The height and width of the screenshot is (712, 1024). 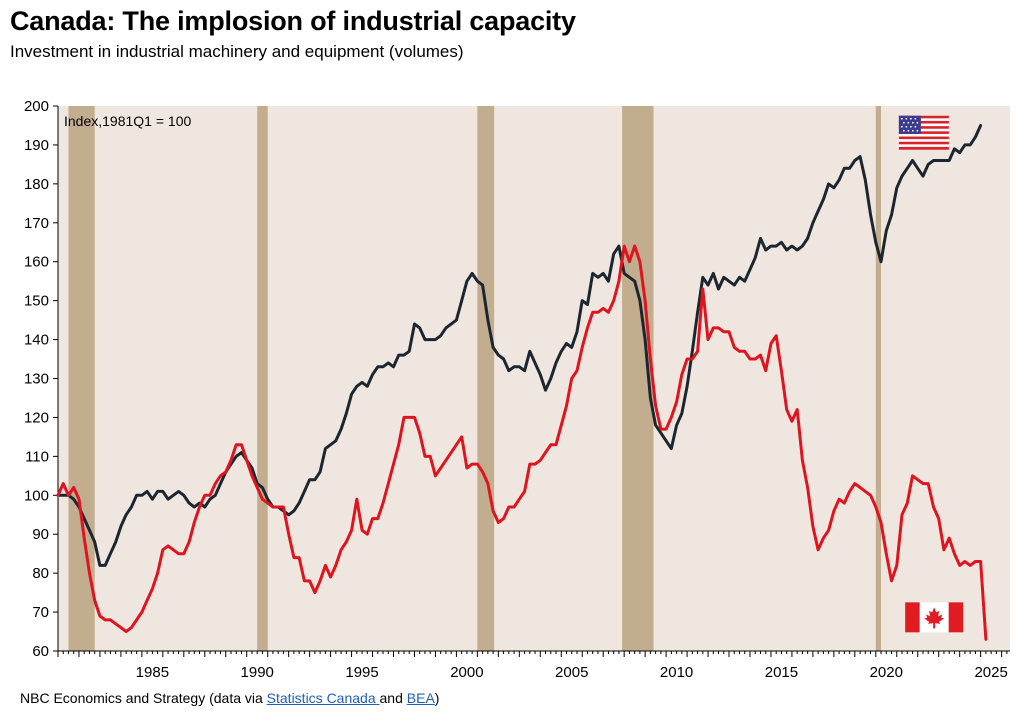 What do you see at coordinates (36, 184) in the screenshot?
I see `y-tick-label: 180` at bounding box center [36, 184].